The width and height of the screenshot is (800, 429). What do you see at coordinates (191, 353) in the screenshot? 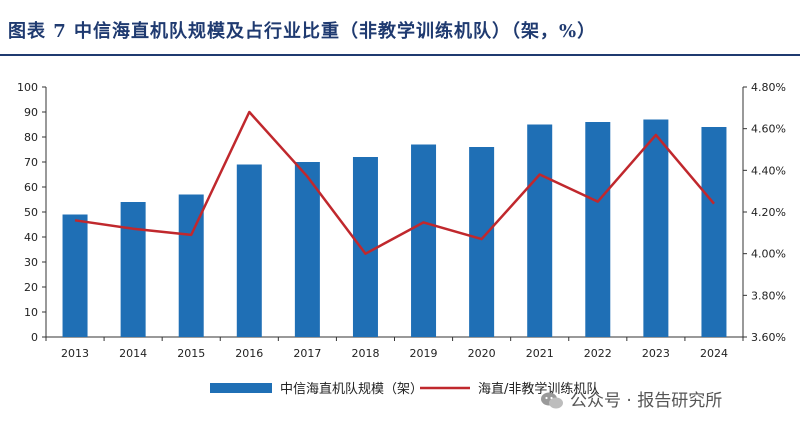
I see `x-tick-label: 2015` at bounding box center [191, 353].